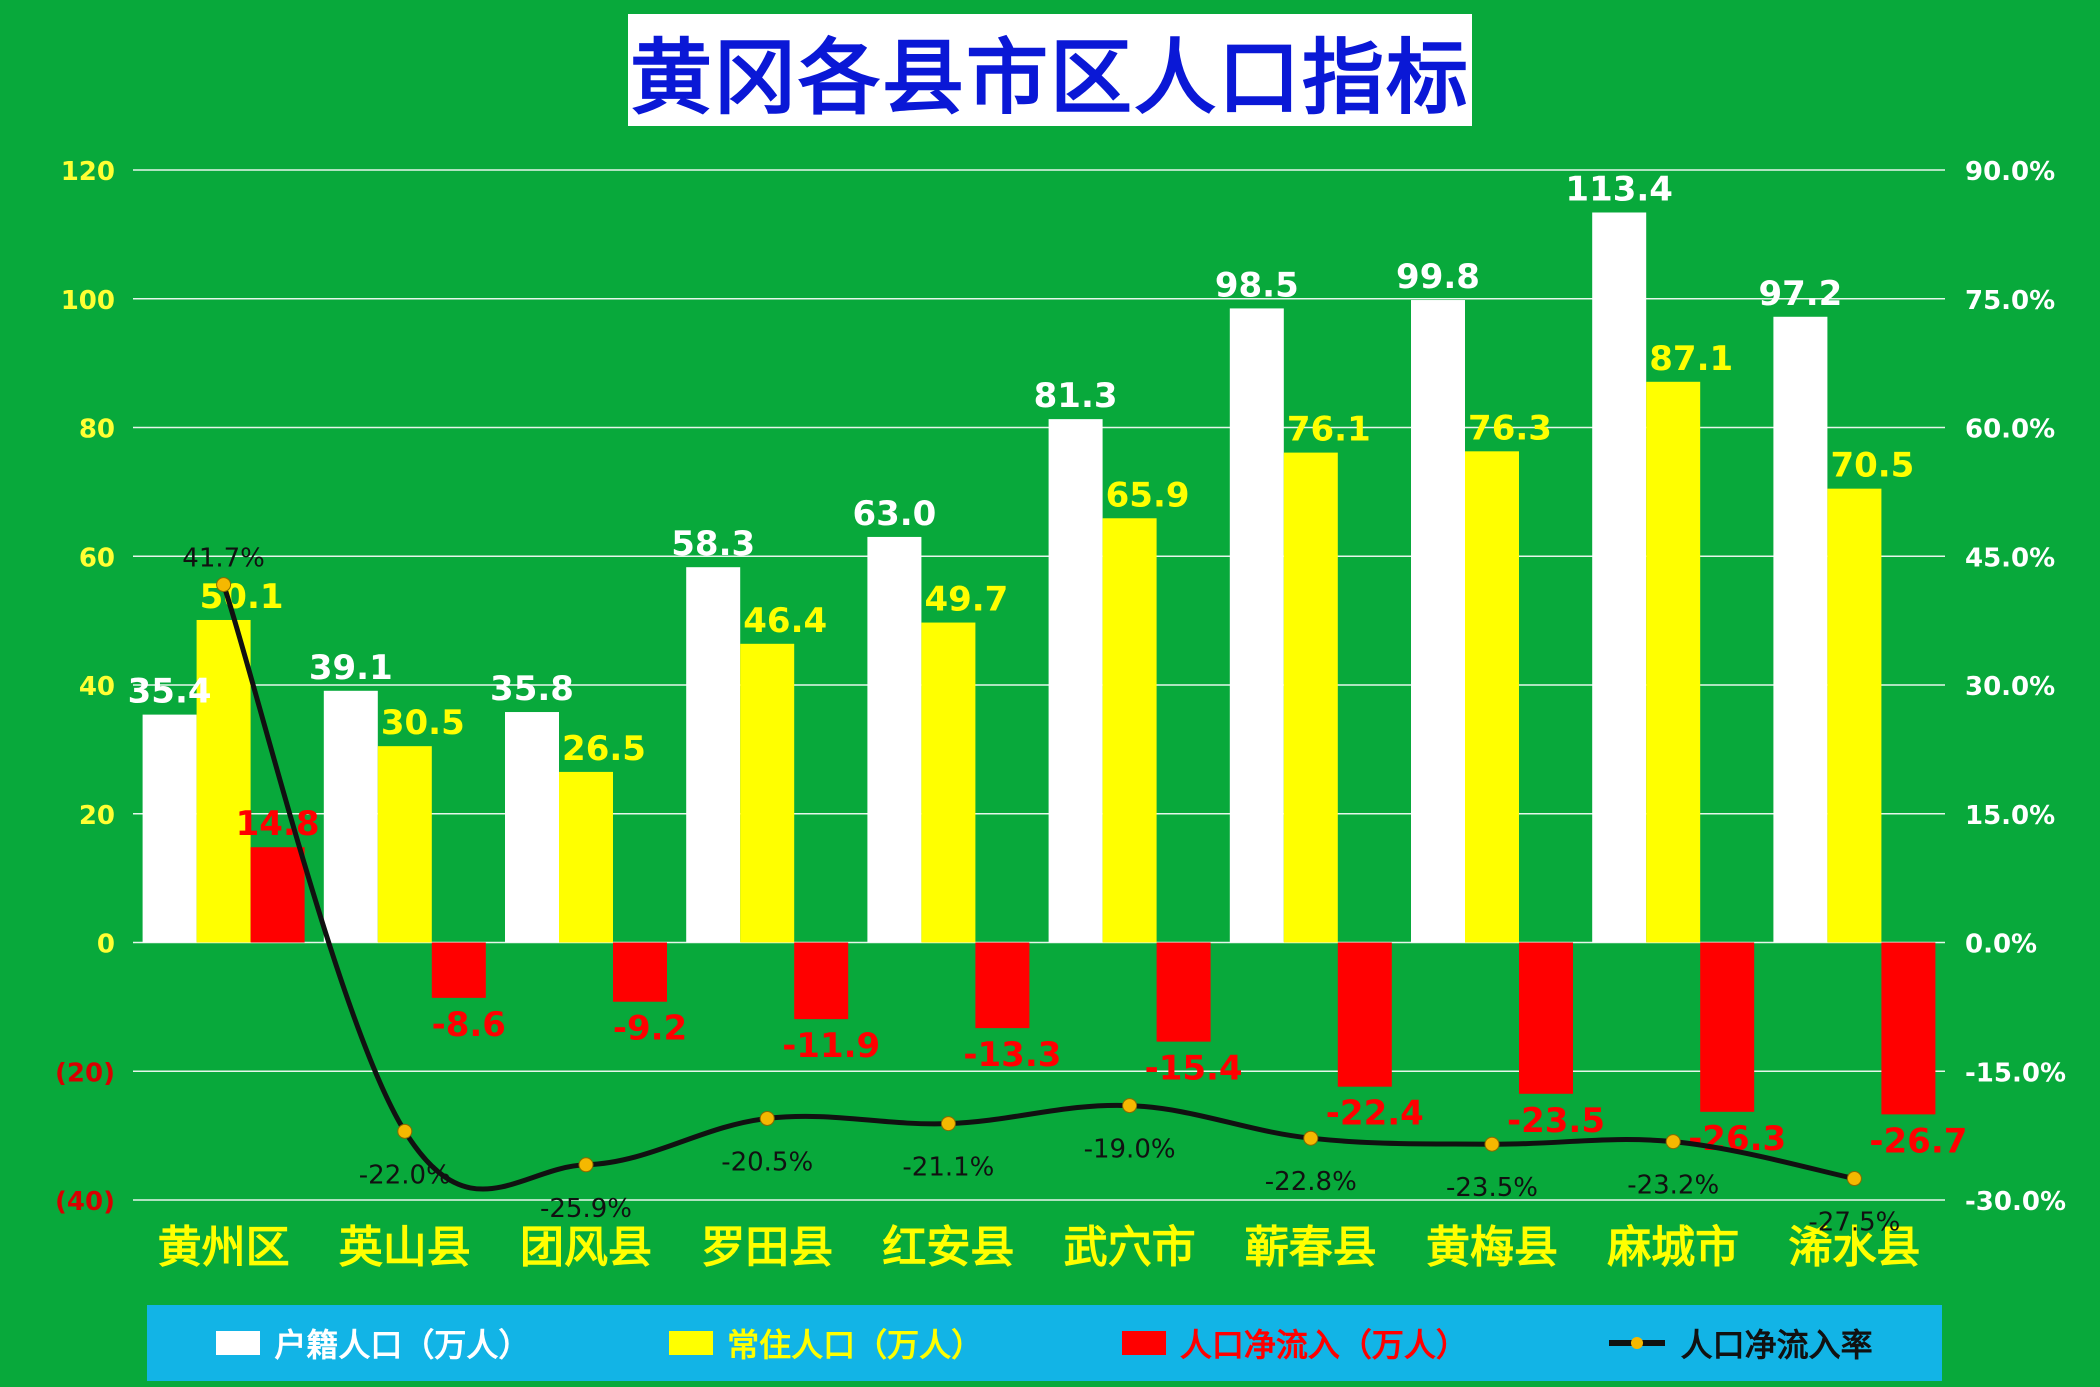 The height and width of the screenshot is (1387, 2100). What do you see at coordinates (586, 1209) in the screenshot?
I see `data-label-rate: -25.9%` at bounding box center [586, 1209].